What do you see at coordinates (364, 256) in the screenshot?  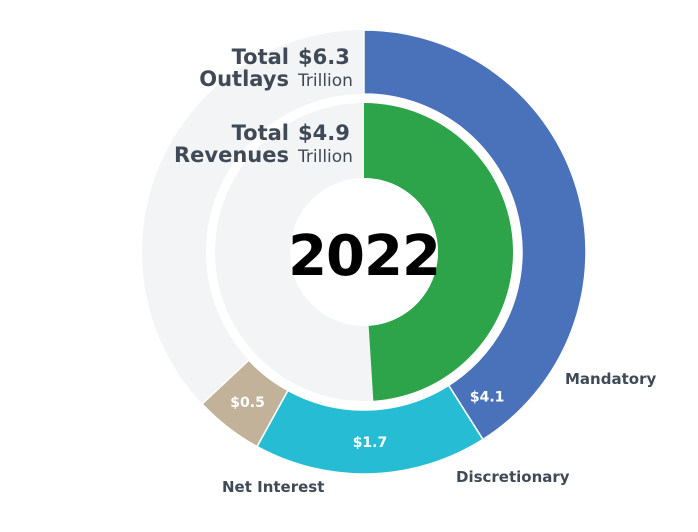 I see `year-label: 2022` at bounding box center [364, 256].